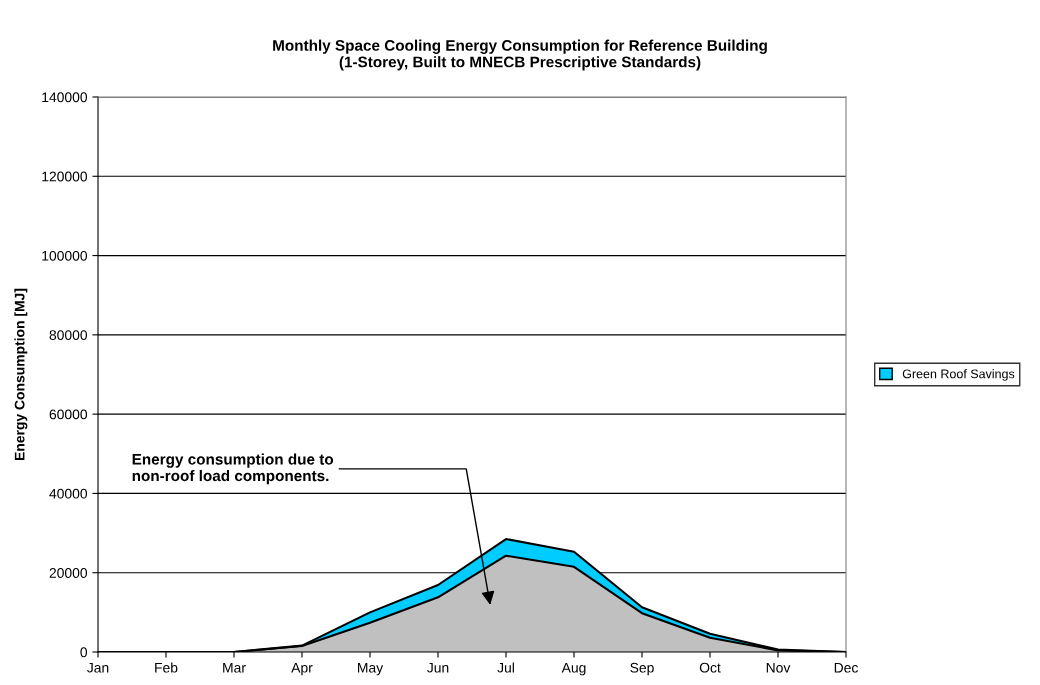 This screenshot has height=685, width=1040. What do you see at coordinates (21, 374) in the screenshot?
I see `y-axis-title: Energy Consumption [MJ]` at bounding box center [21, 374].